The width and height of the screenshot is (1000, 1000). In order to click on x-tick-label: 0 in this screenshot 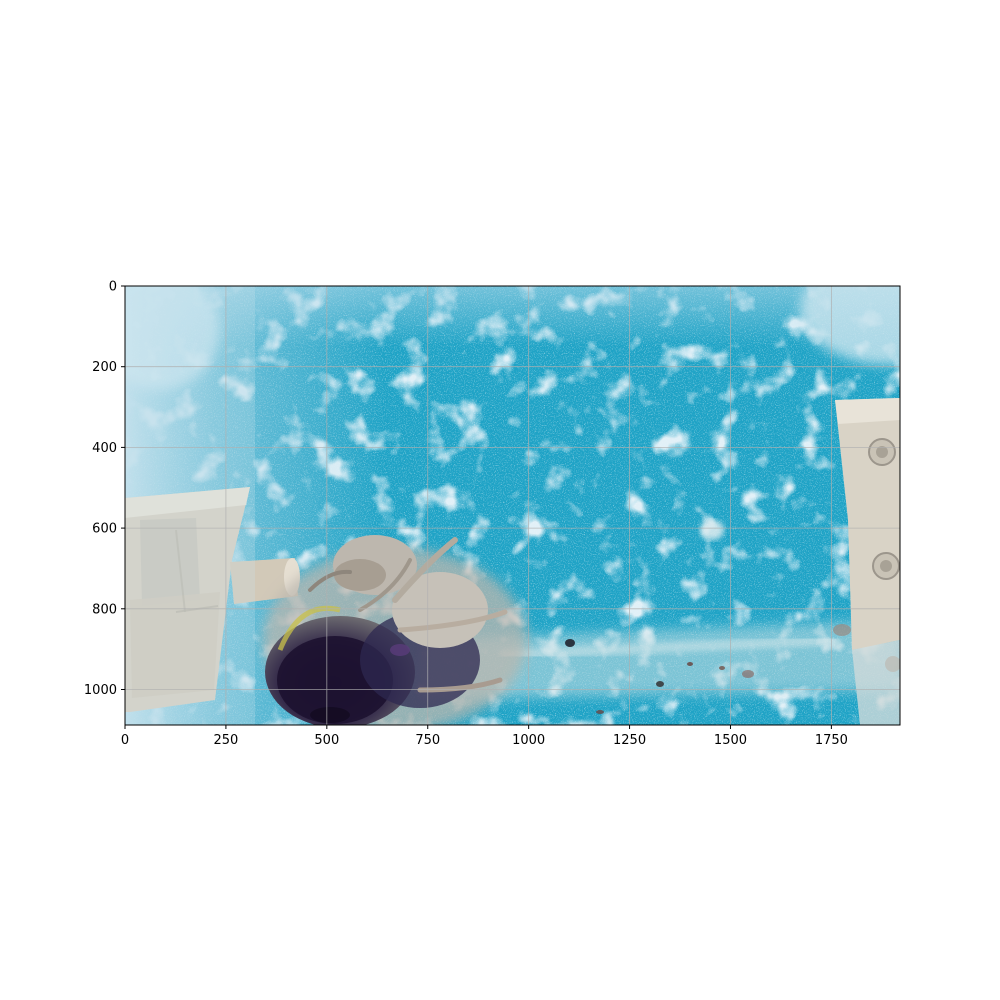, I will do `click(125, 740)`.